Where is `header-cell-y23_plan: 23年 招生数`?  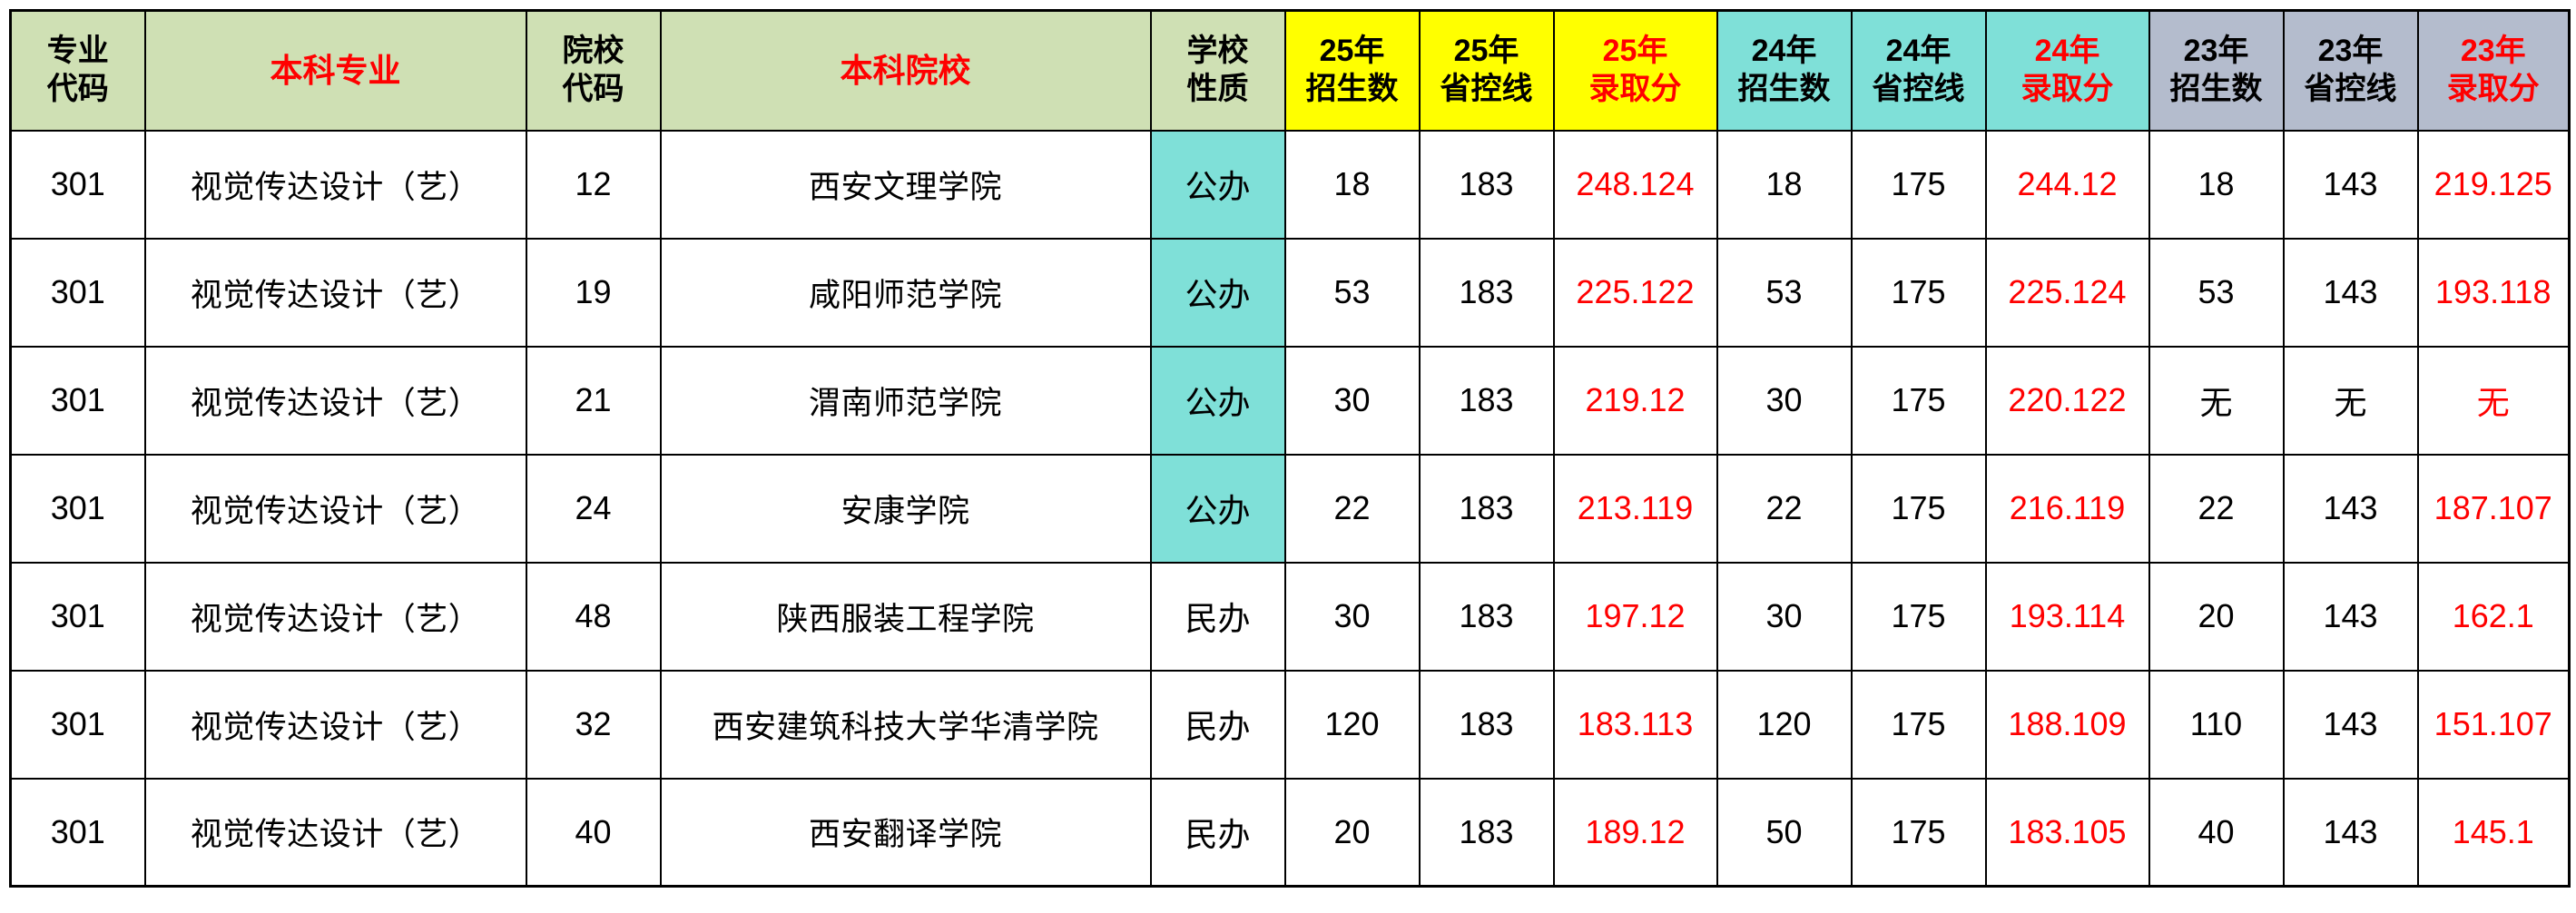
header-cell-y23_plan: 23年 招生数 is located at coordinates (2216, 70).